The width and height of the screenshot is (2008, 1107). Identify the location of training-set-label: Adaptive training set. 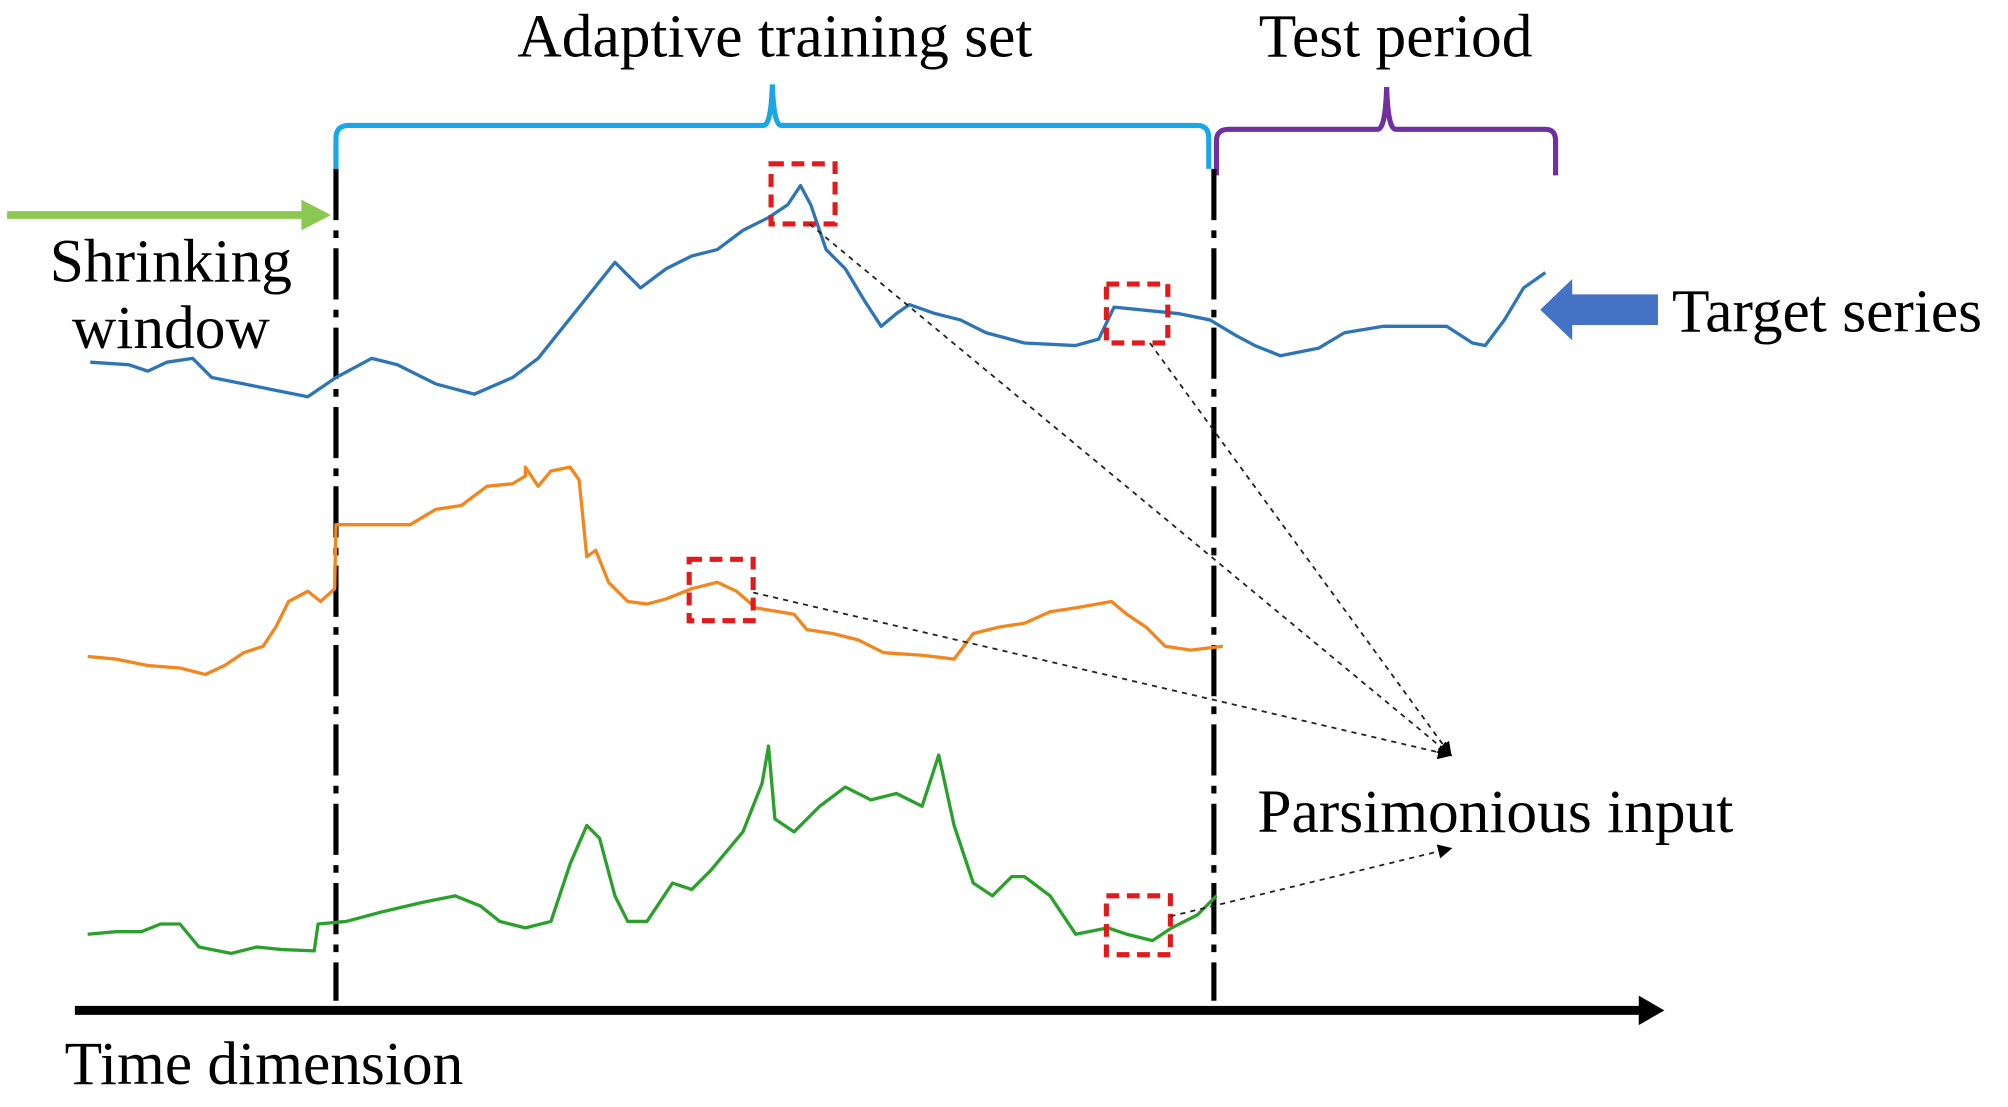
(774, 36).